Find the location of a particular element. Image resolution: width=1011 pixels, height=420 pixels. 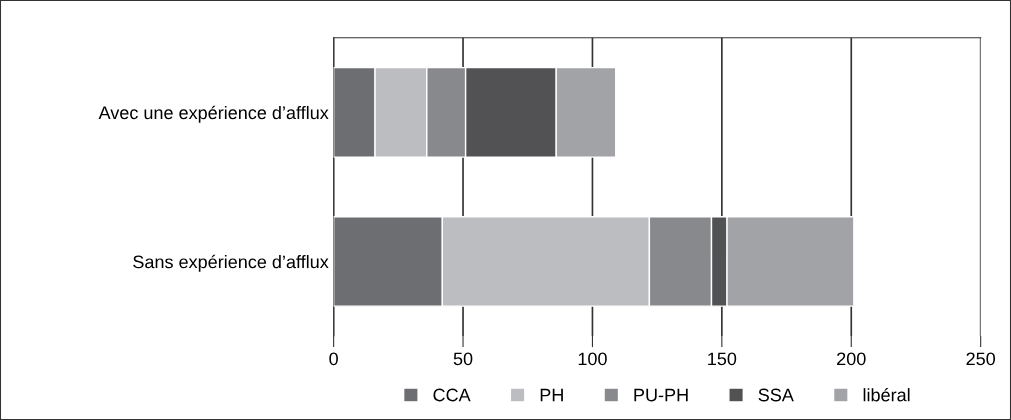

legend-label: PU-PH is located at coordinates (661, 395).